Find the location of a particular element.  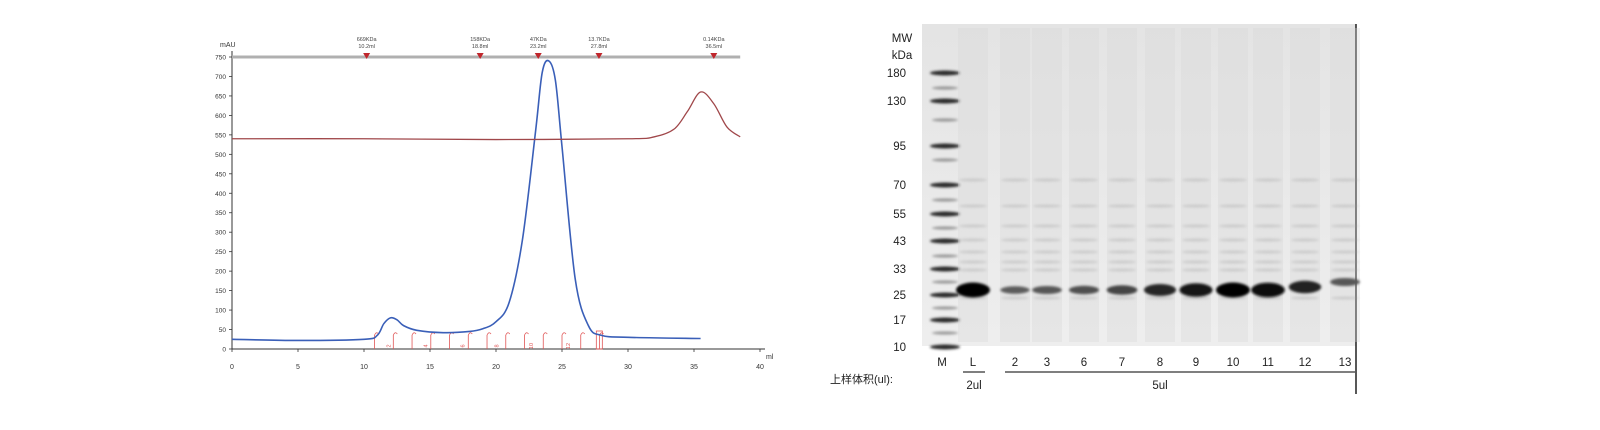

fraction-label: 6 is located at coordinates (463, 345).